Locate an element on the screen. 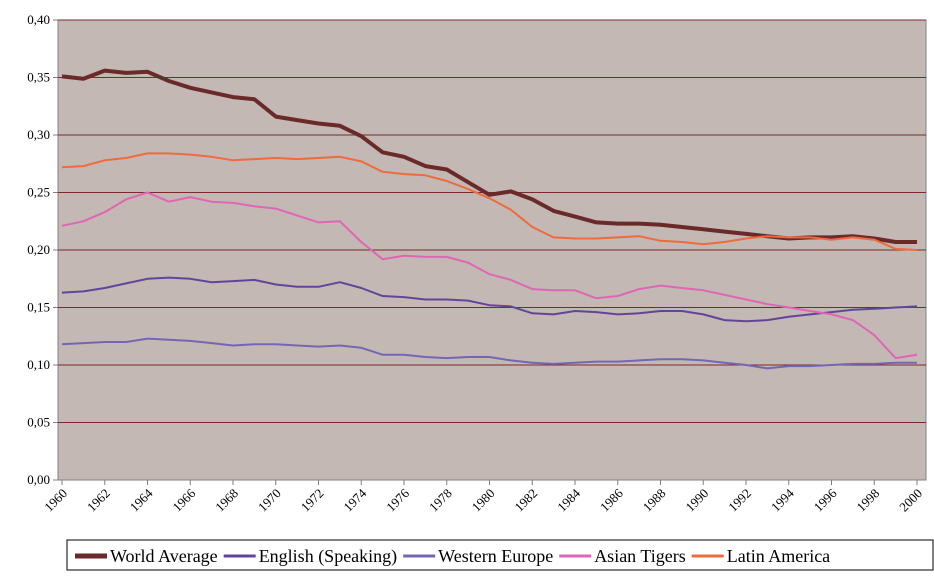 The height and width of the screenshot is (576, 934). legend-box is located at coordinates (500, 555).